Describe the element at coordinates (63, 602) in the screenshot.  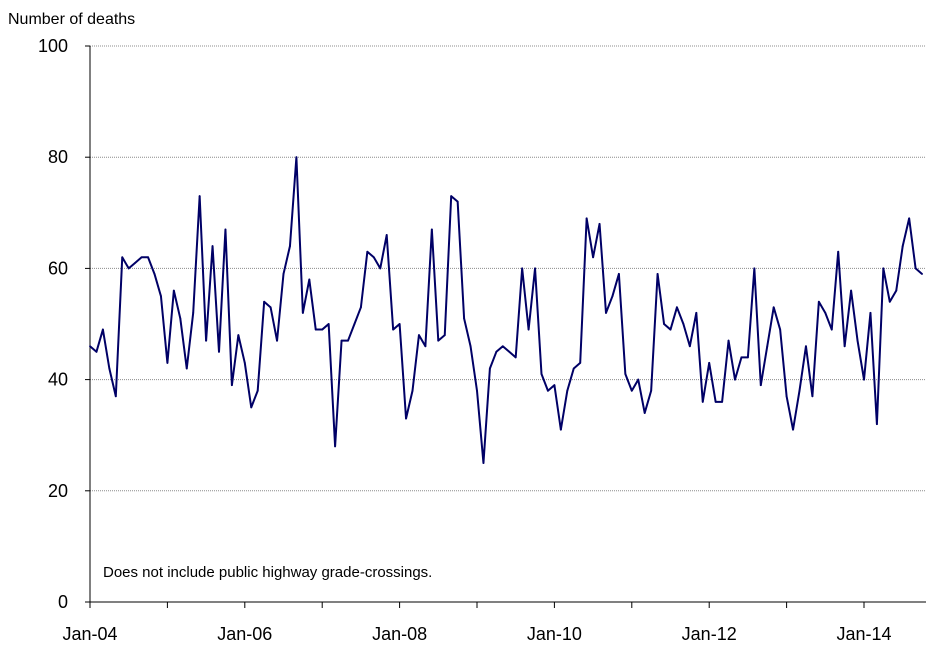
I see `y-tick-label: 0` at that location.